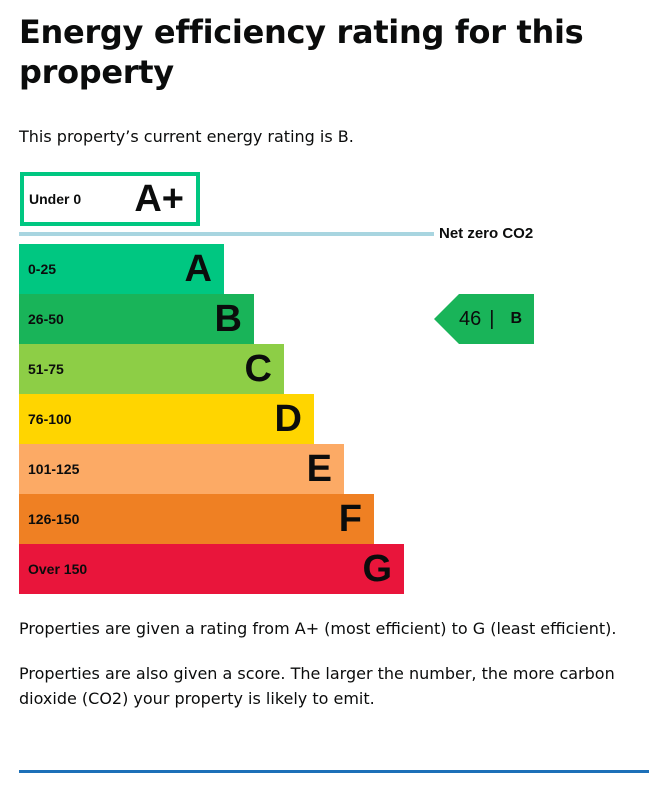 The height and width of the screenshot is (785, 656). Describe the element at coordinates (196, 519) in the screenshot. I see `band-f: 126-150 F` at that location.